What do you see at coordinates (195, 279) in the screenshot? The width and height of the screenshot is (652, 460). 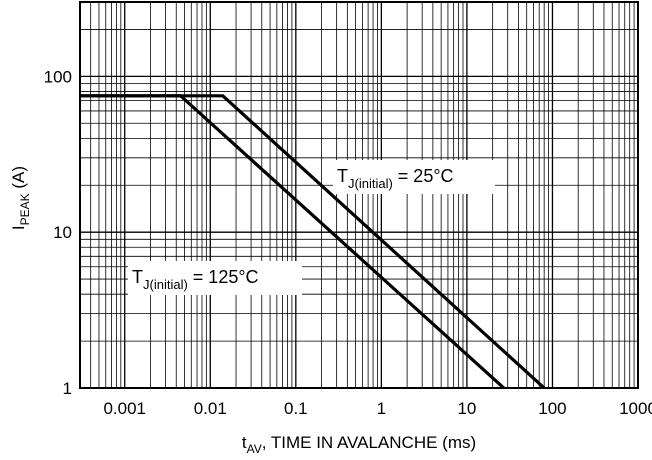 I see `series-label: TJ(initial) = 125°C` at bounding box center [195, 279].